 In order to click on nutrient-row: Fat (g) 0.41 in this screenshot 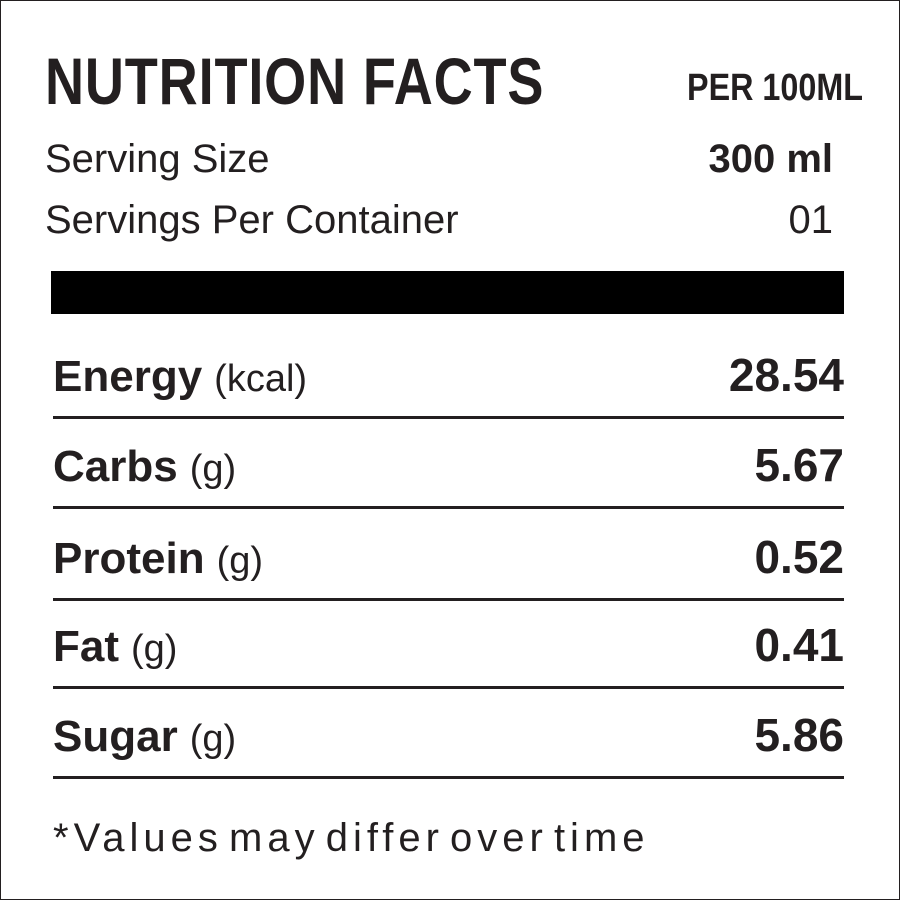, I will do `click(448, 645)`.